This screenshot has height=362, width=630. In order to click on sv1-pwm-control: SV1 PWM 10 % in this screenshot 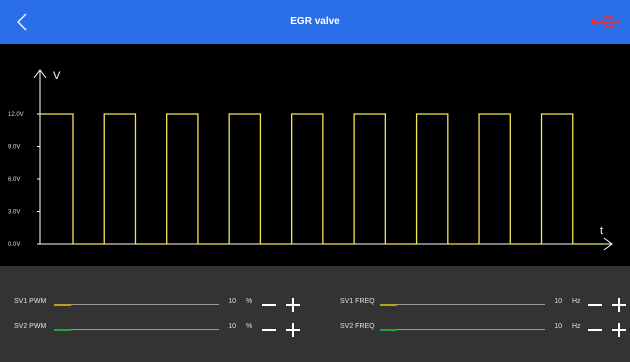, I will do `click(159, 305)`.